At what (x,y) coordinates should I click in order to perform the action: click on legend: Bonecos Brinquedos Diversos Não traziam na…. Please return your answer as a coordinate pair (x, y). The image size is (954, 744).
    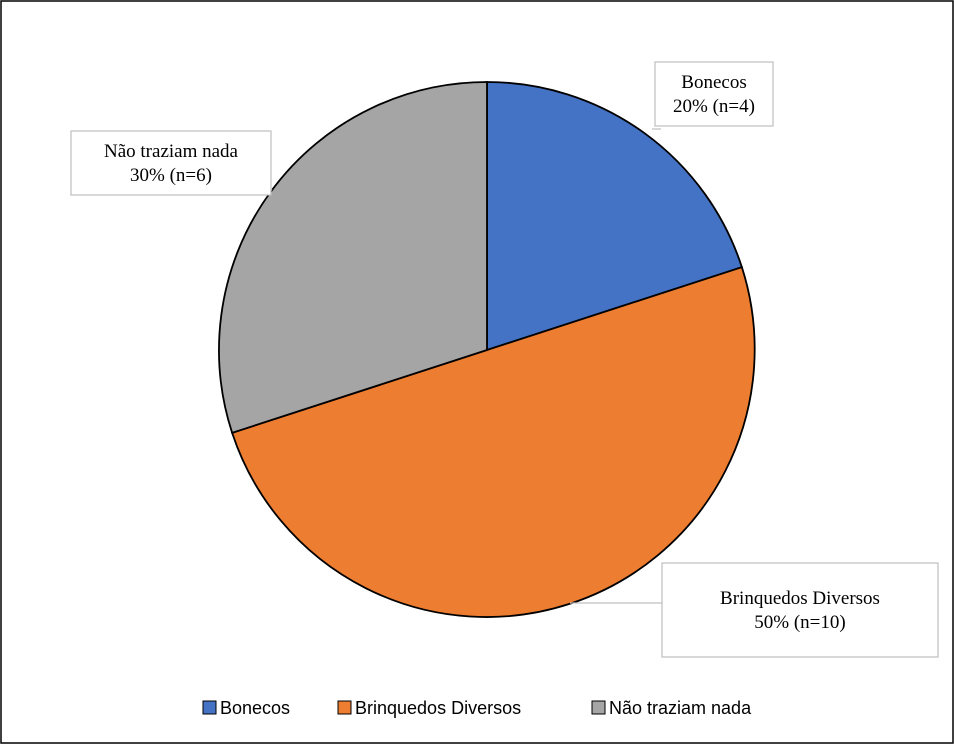
    Looking at the image, I should click on (477, 708).